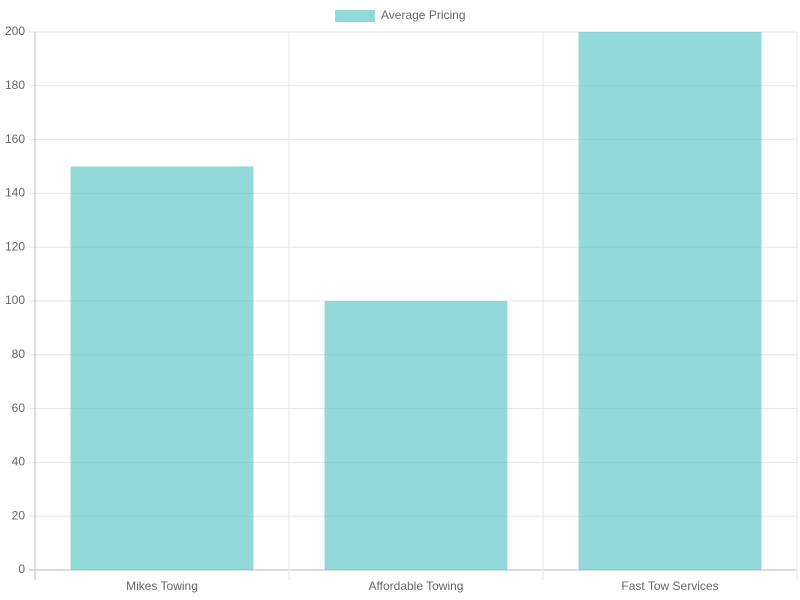 Image resolution: width=800 pixels, height=600 pixels. I want to click on y-tick-label: 120, so click(15, 246).